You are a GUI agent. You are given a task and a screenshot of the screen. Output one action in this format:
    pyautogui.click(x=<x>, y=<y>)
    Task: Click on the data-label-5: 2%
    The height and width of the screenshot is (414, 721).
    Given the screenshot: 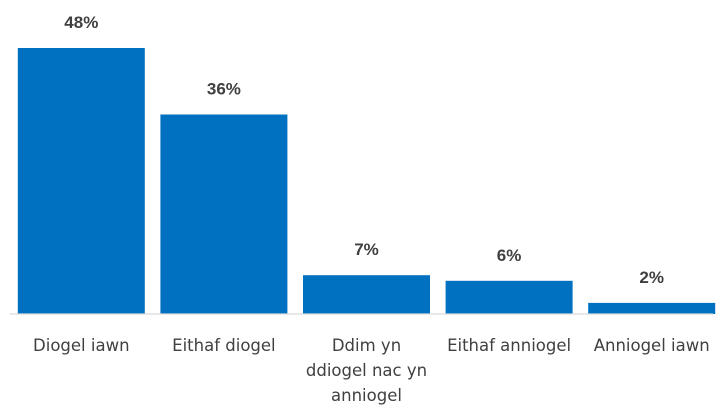 What is the action you would take?
    pyautogui.click(x=651, y=277)
    